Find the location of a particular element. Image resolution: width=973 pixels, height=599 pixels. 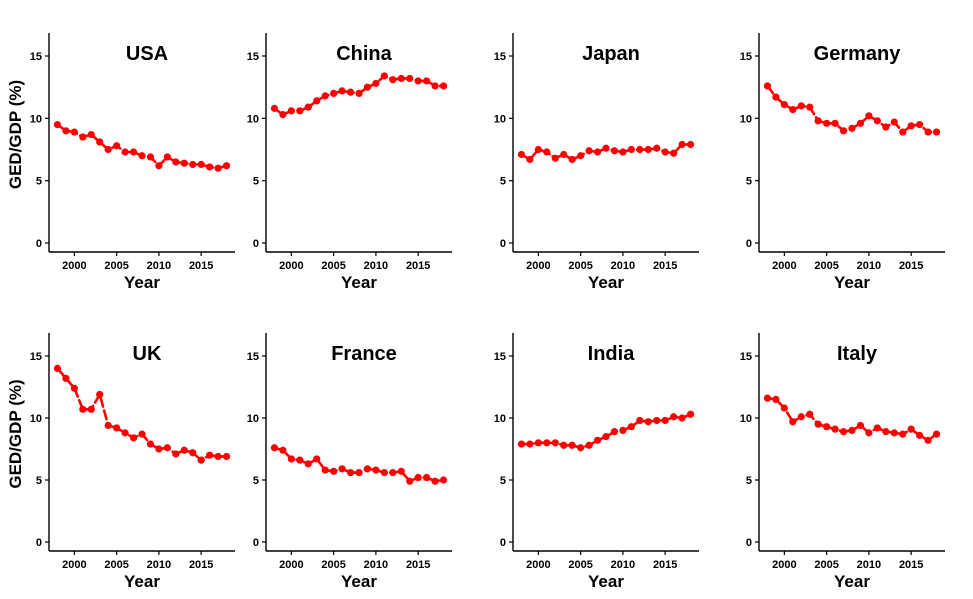

x-tick-label: 2010 is located at coordinates (376, 266).